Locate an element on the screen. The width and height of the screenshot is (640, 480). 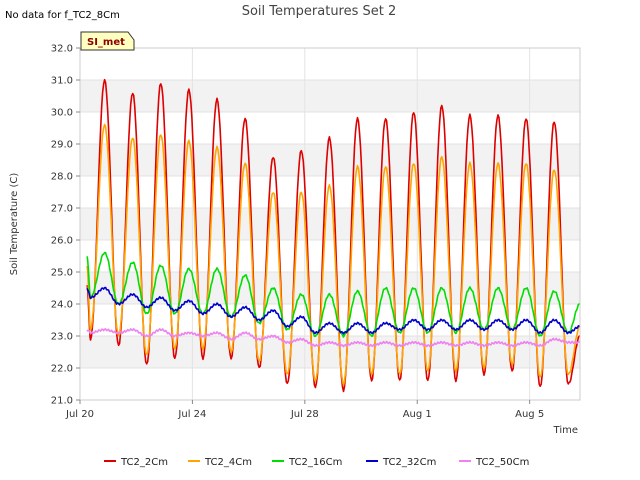
series-line-tc2-32cm is located at coordinates (333, 310).